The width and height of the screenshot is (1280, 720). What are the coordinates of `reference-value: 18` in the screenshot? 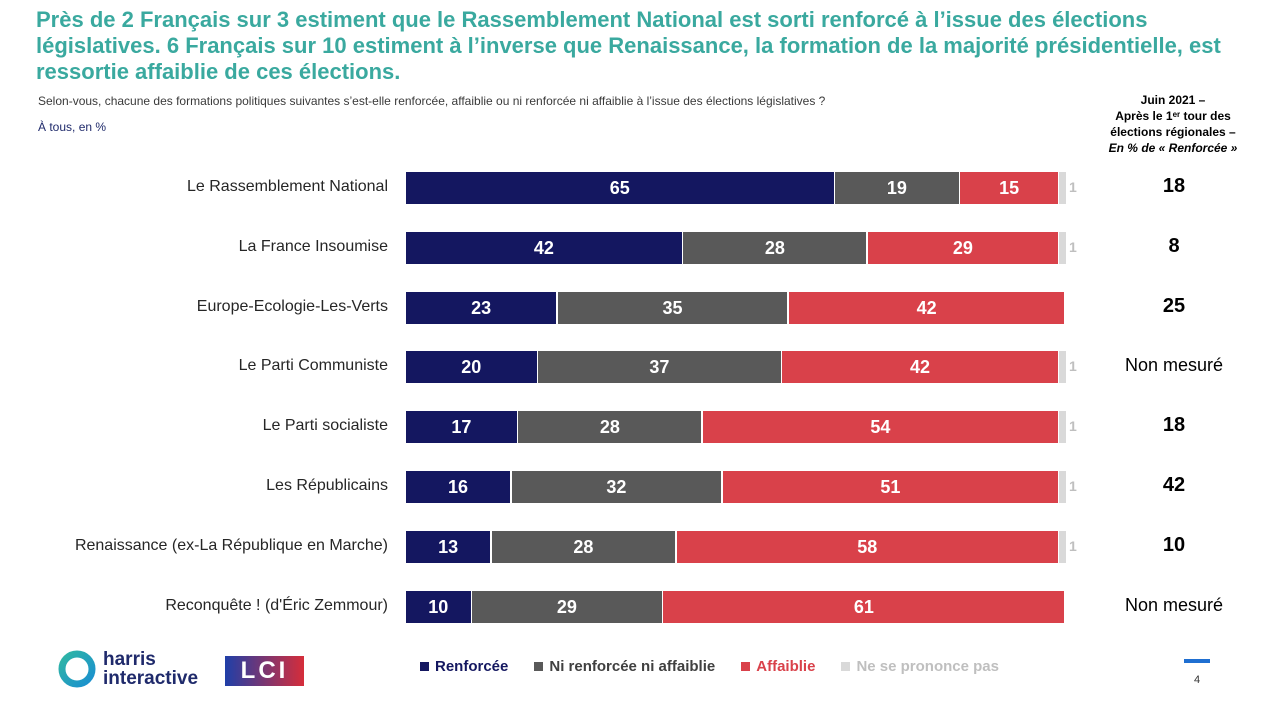 It's located at (1174, 425).